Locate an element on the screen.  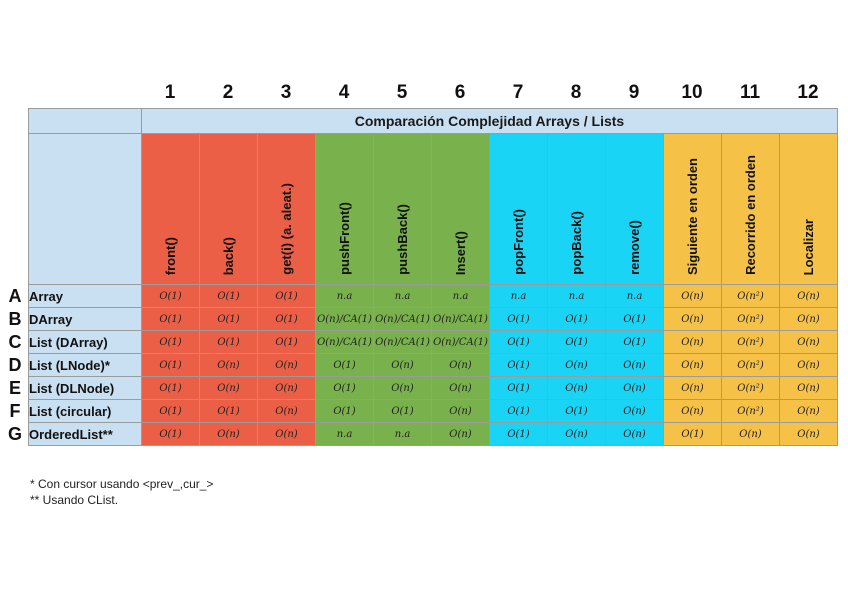
column-number: 3 is located at coordinates (286, 92).